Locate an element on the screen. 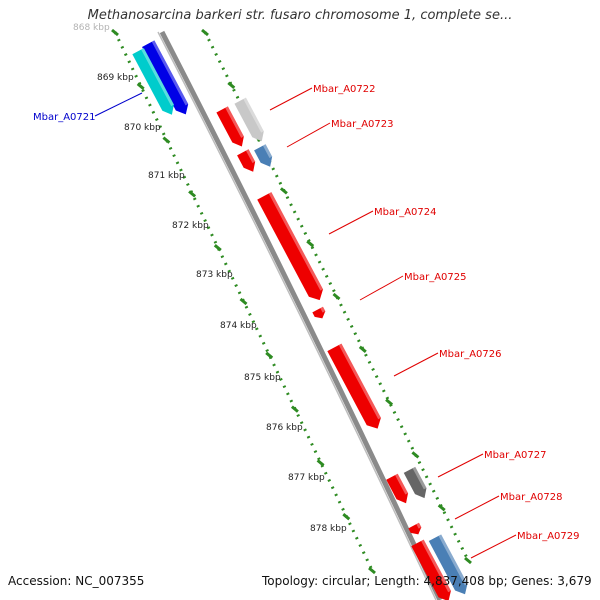  gene-arrow-mbar-a0727-red is located at coordinates (399, 490).